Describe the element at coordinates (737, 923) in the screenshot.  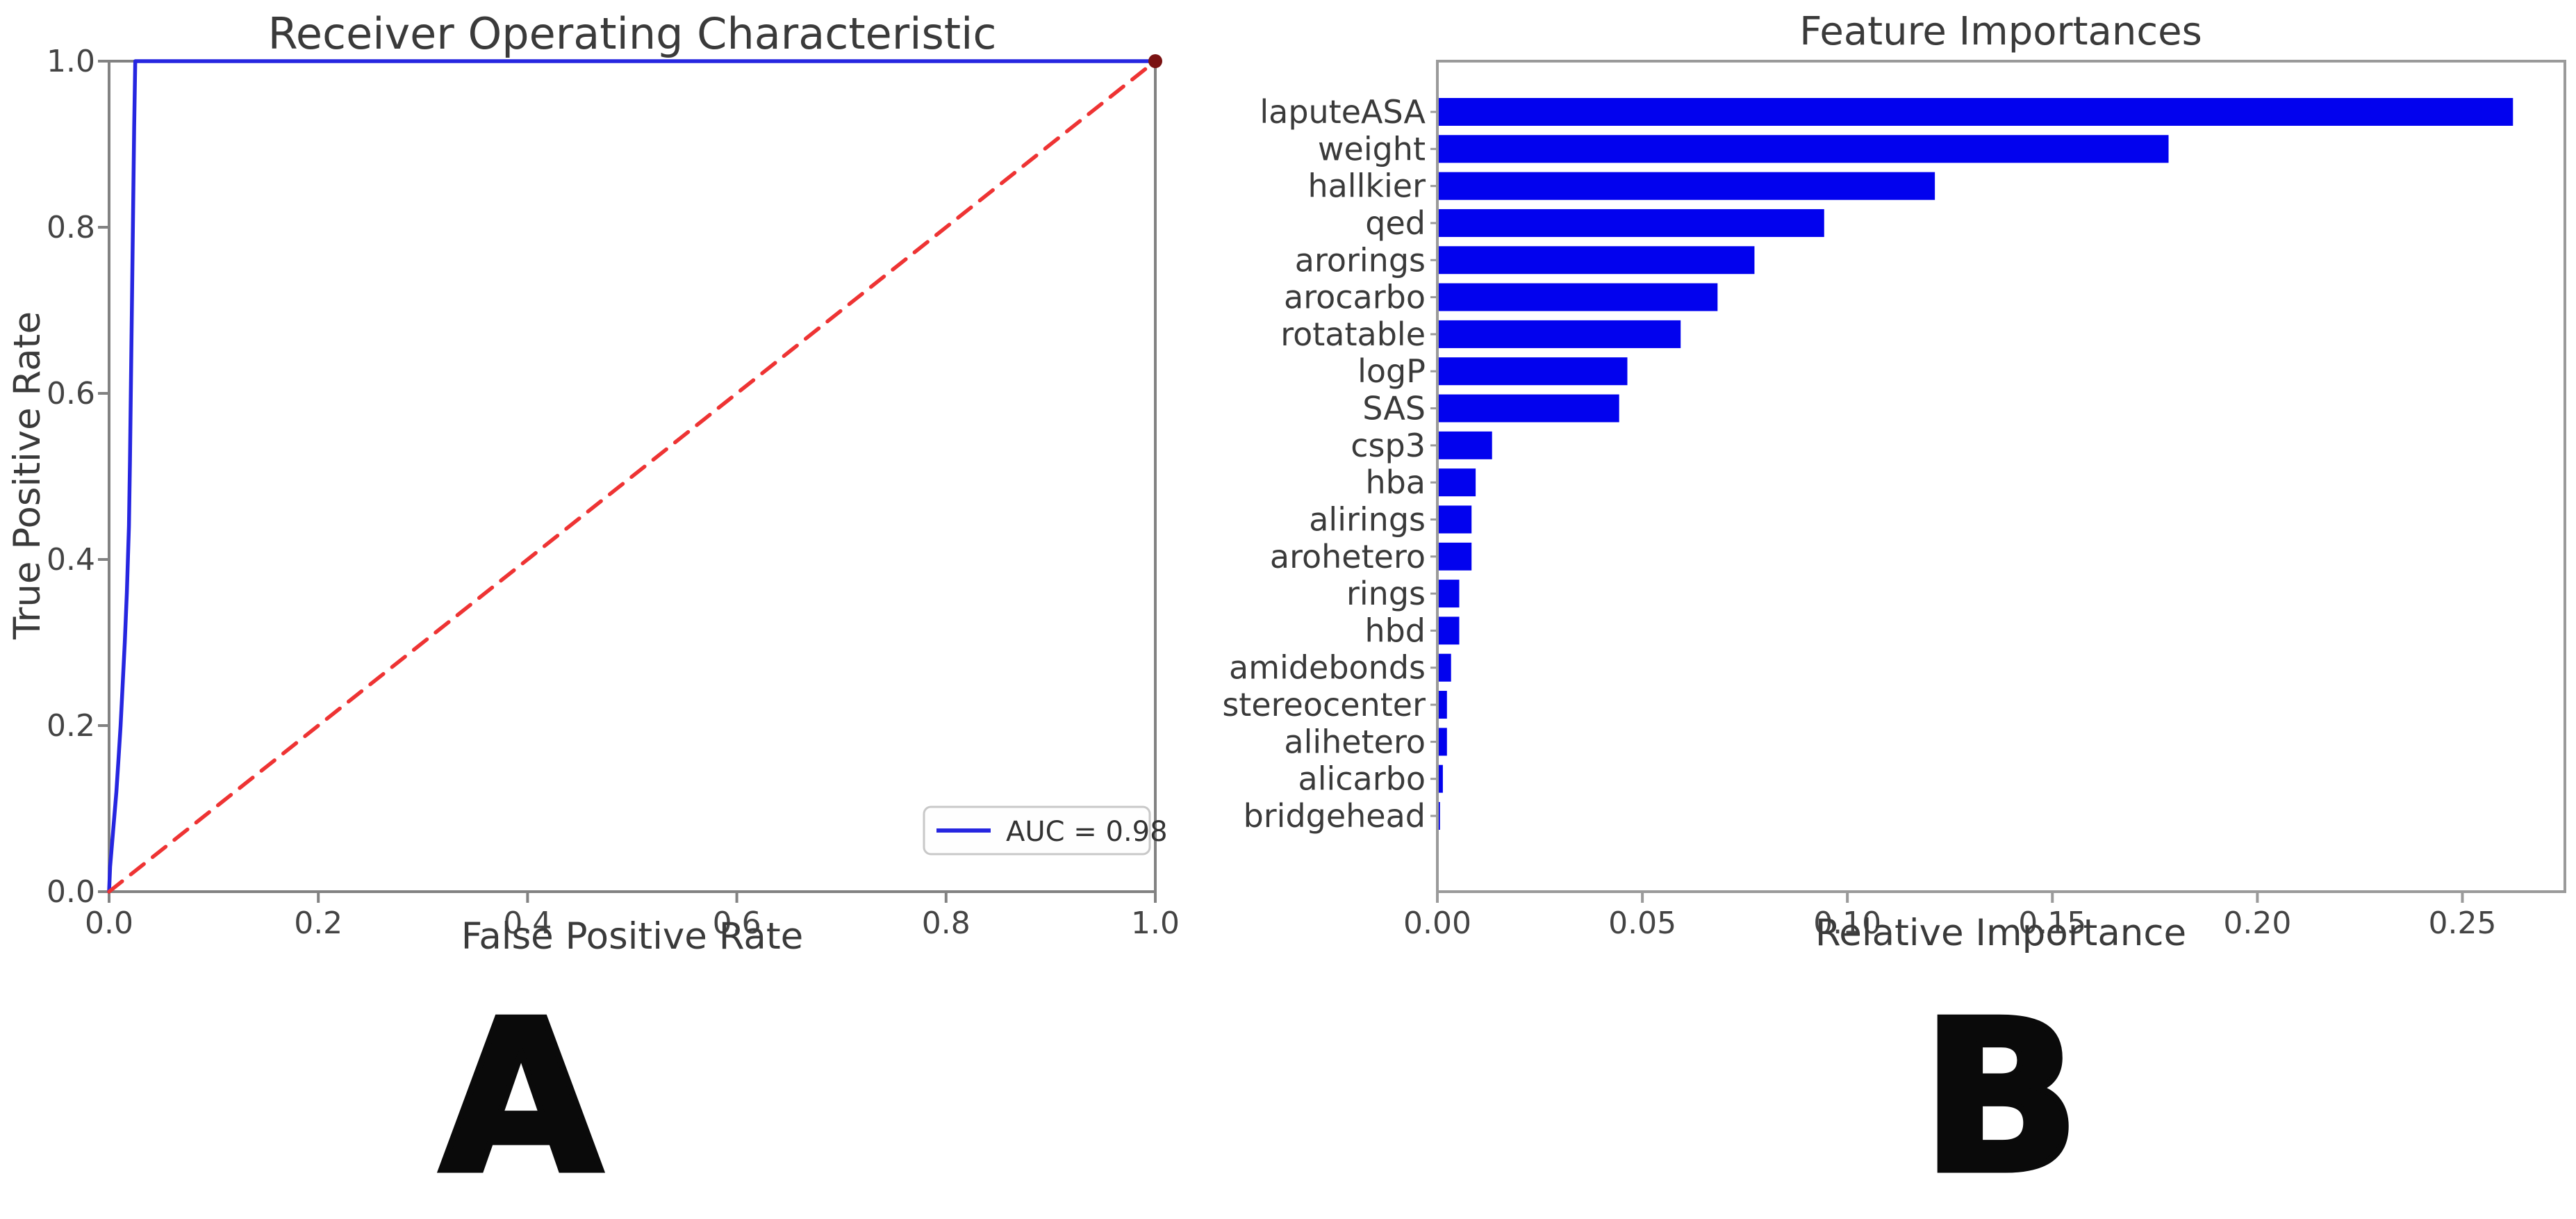
I see `roc-x-tick-label: 0.6` at that location.